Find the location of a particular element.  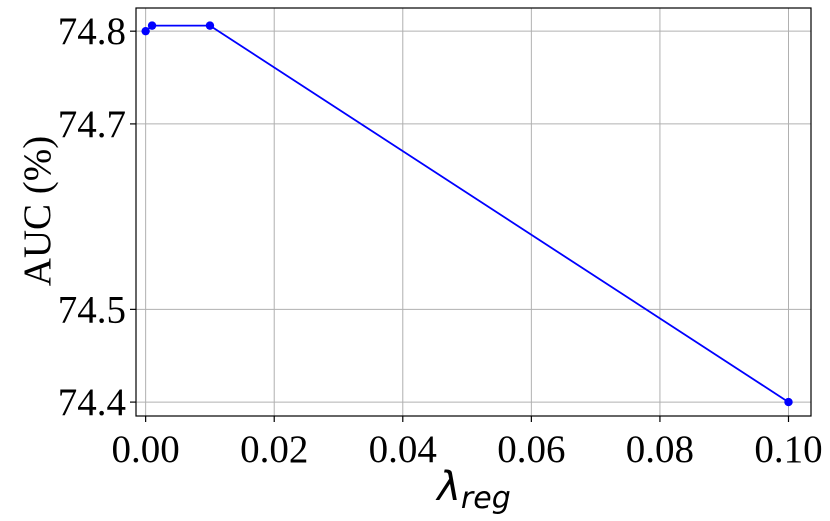

y-tick-label: 74.8 is located at coordinates (92, 31).